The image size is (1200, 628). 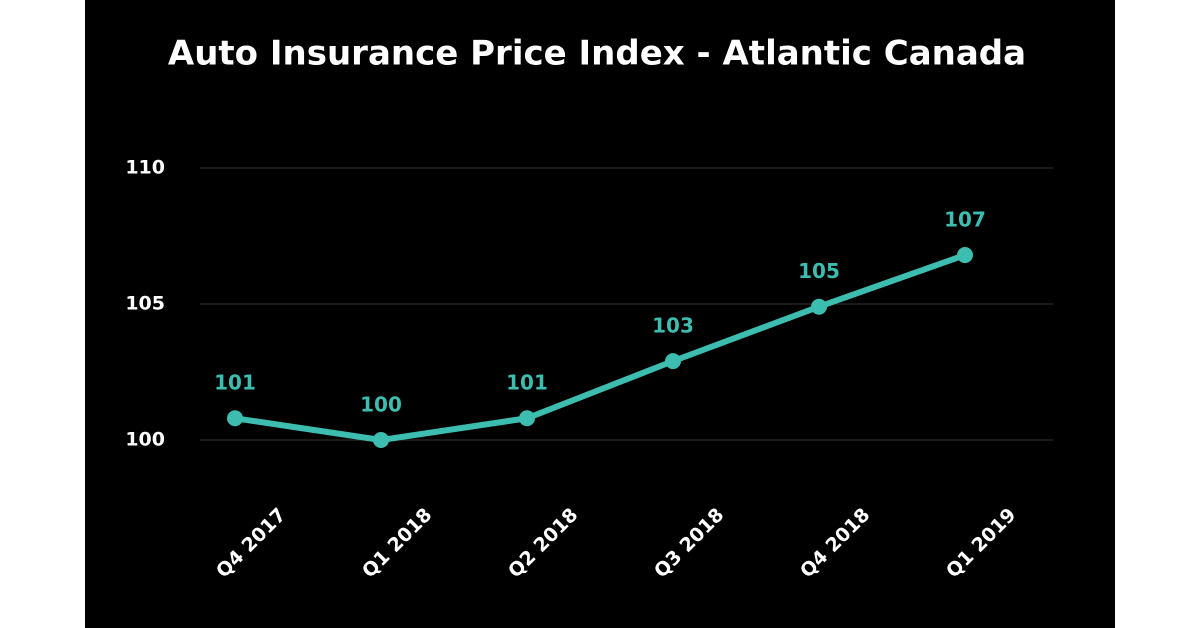 What do you see at coordinates (673, 326) in the screenshot?
I see `value-label: 103` at bounding box center [673, 326].